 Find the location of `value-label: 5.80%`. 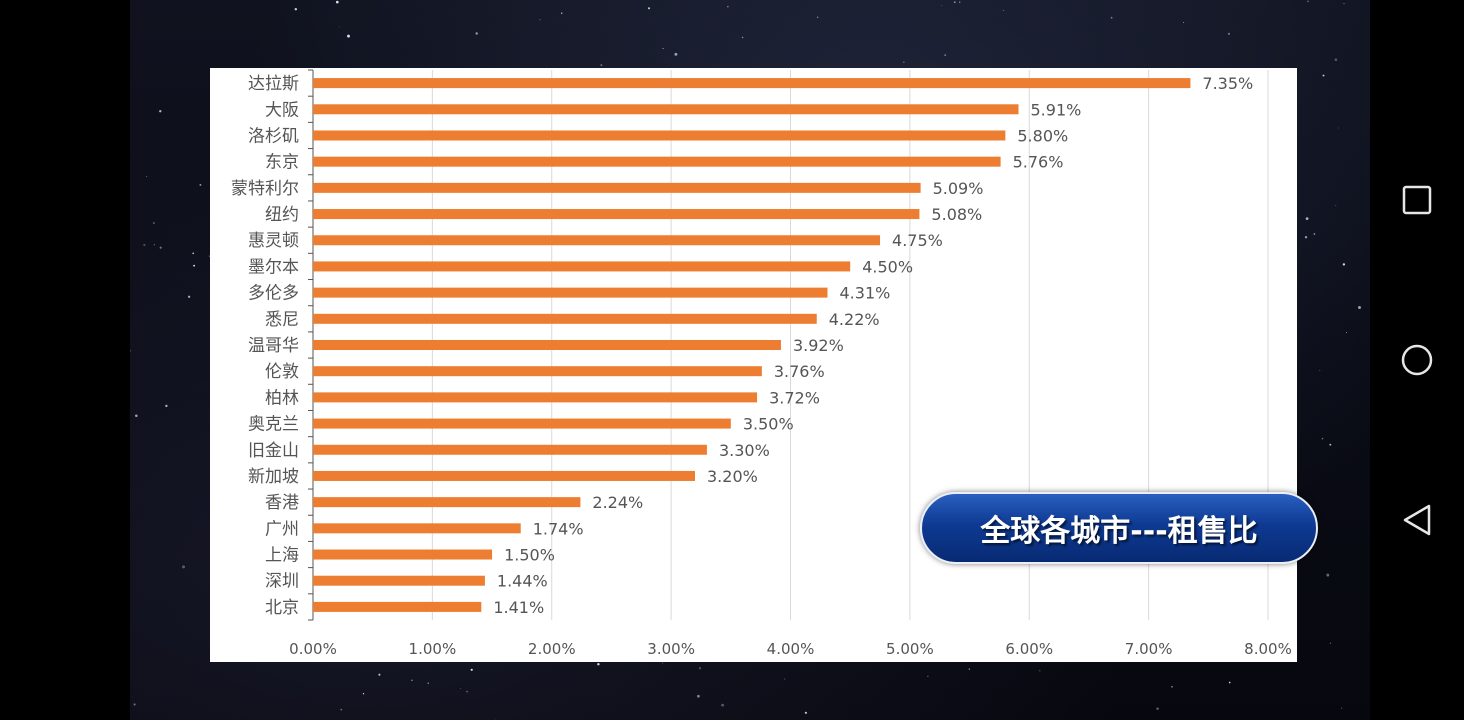

value-label: 5.80% is located at coordinates (1042, 135).